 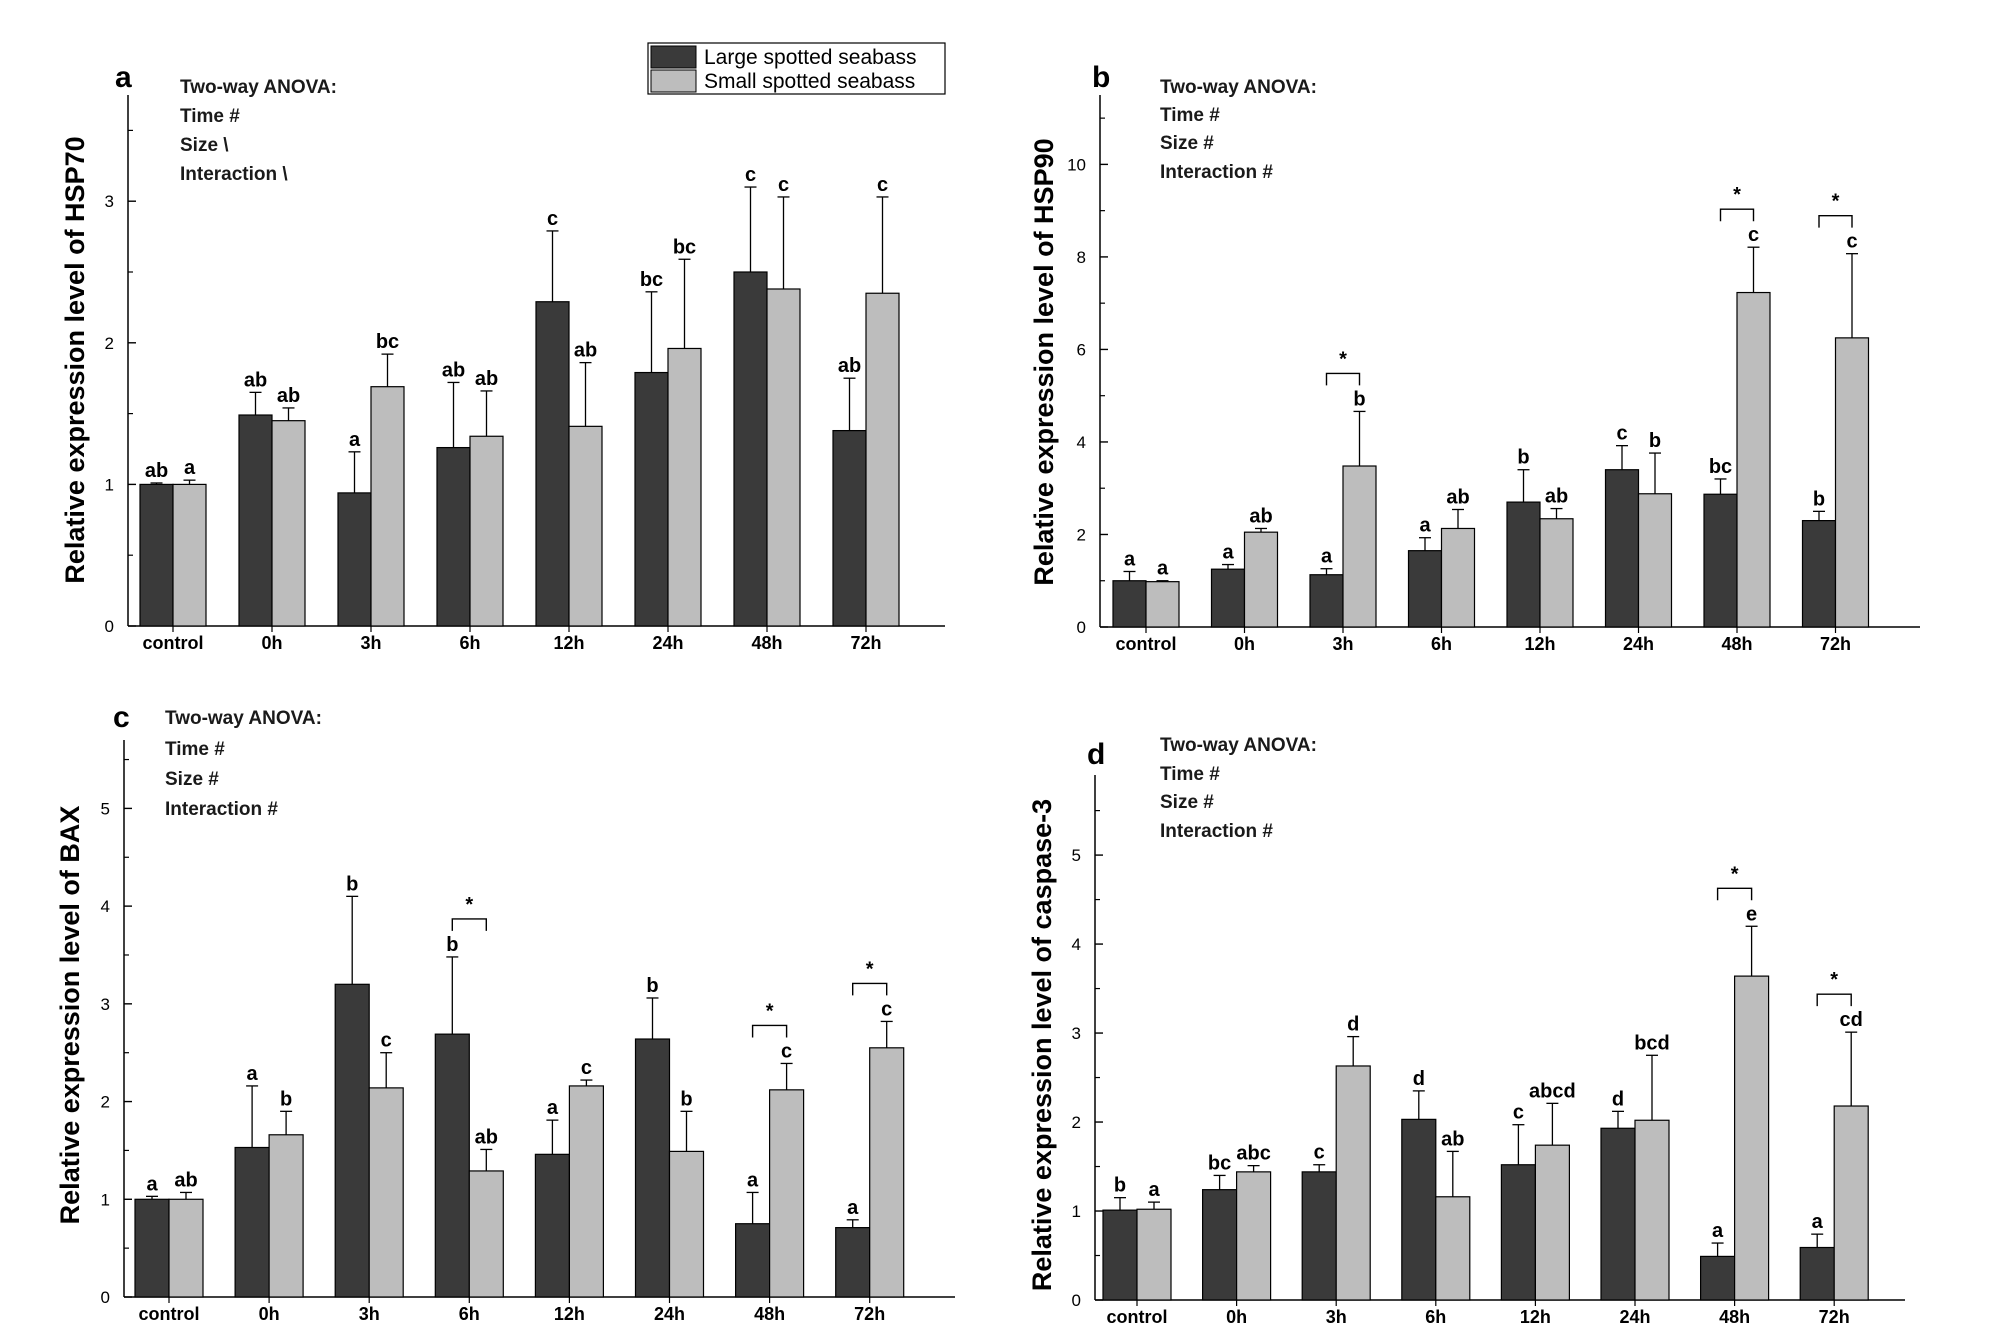 What do you see at coordinates (1342, 644) in the screenshot?
I see `panel-b-xtick-label: 3h` at bounding box center [1342, 644].